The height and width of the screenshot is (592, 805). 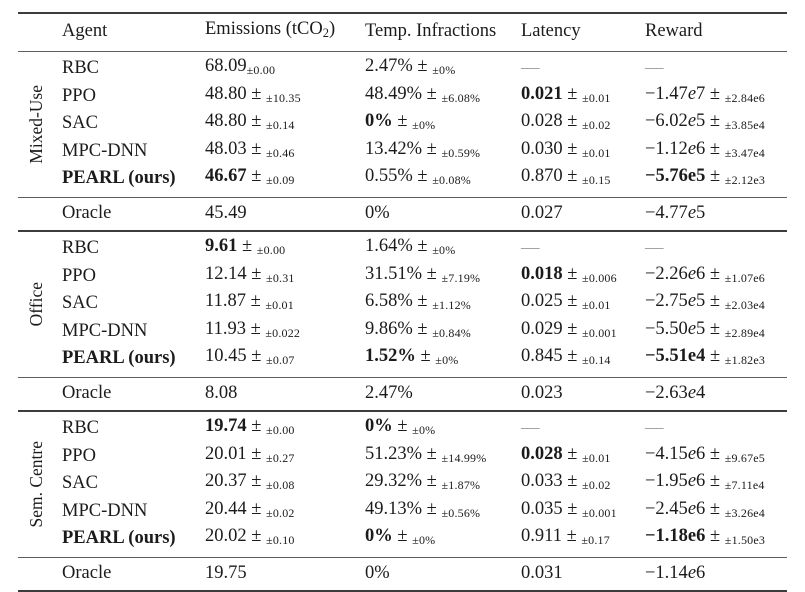 I want to click on reward-cell: −2.45e6 ± ±3.26e4, so click(x=705, y=509).